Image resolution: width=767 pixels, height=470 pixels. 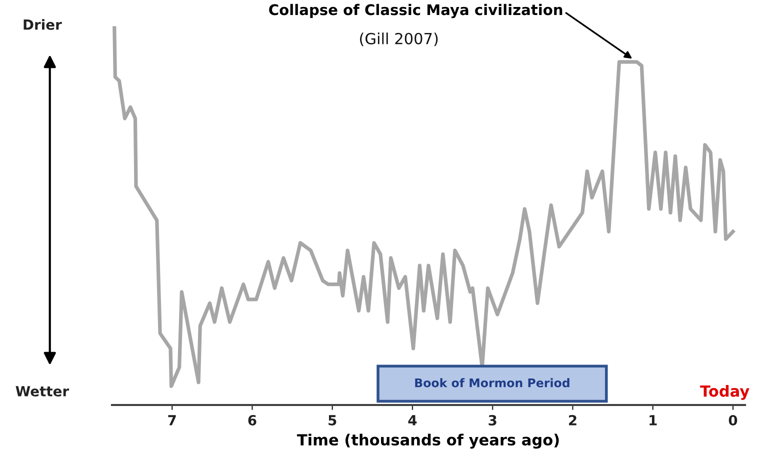 I want to click on x-tick-label: 5, so click(x=332, y=420).